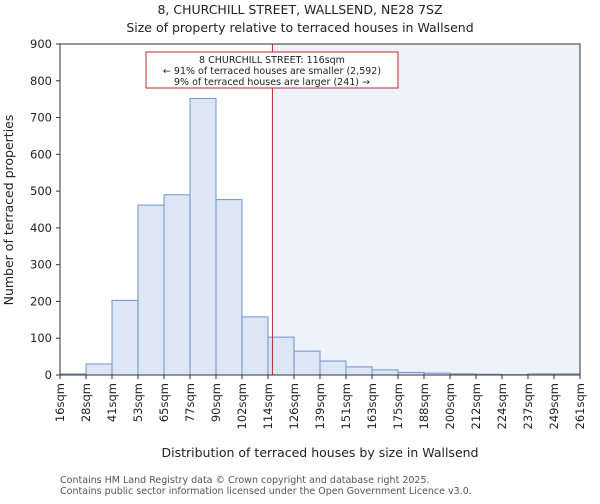 This screenshot has width=600, height=504. What do you see at coordinates (580, 406) in the screenshot?
I see `x-tick-label: 261sqm` at bounding box center [580, 406].